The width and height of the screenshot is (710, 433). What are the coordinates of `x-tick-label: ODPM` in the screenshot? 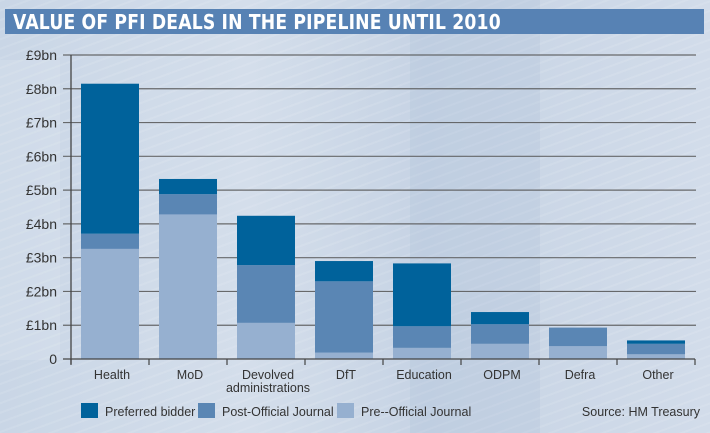 It's located at (502, 375).